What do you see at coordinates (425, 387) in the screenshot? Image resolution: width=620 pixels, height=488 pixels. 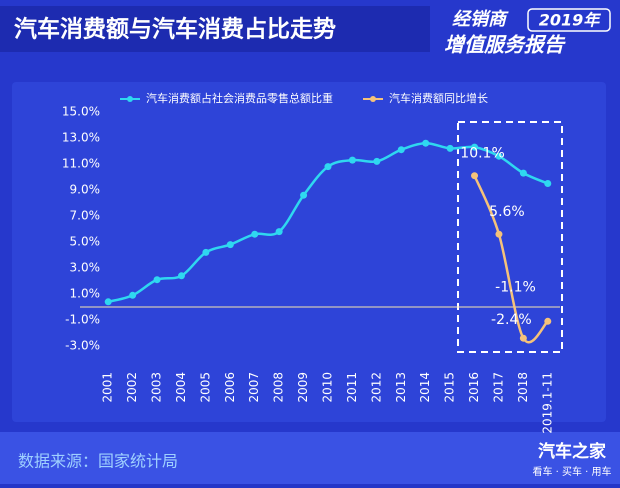 I see `x-tick-label: 2014` at bounding box center [425, 387].